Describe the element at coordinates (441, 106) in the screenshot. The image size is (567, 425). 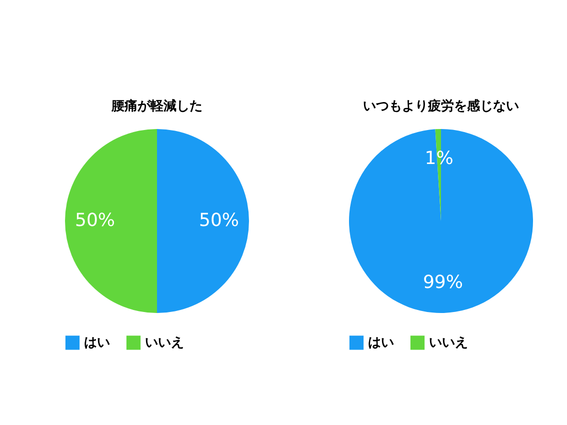
I see `chart-title: いつもより疲労を感じない` at that location.